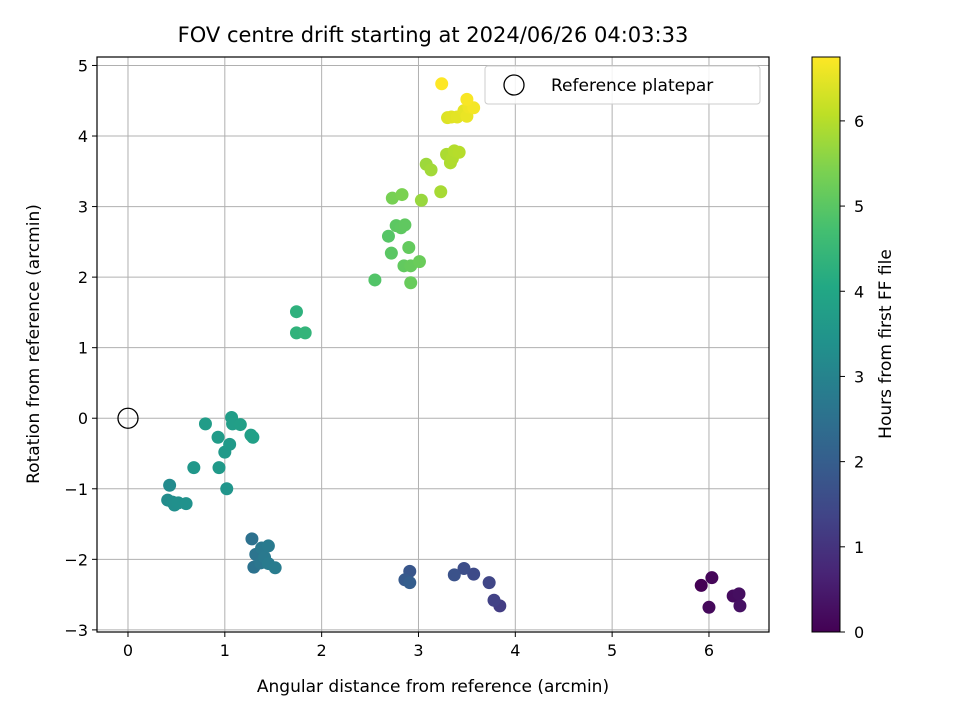 The image size is (960, 720). Describe the element at coordinates (826, 344) in the screenshot. I see `colorbar` at that location.